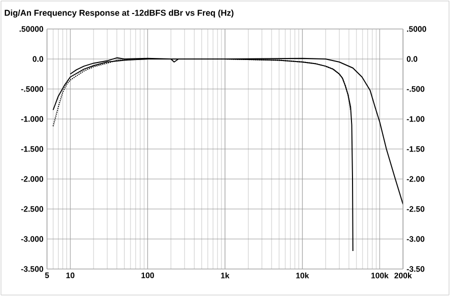 The image size is (450, 296). I want to click on chart-title: Dig/An Frequency Response at -12dBFS dBr vs Freq (Hz), so click(119, 14).